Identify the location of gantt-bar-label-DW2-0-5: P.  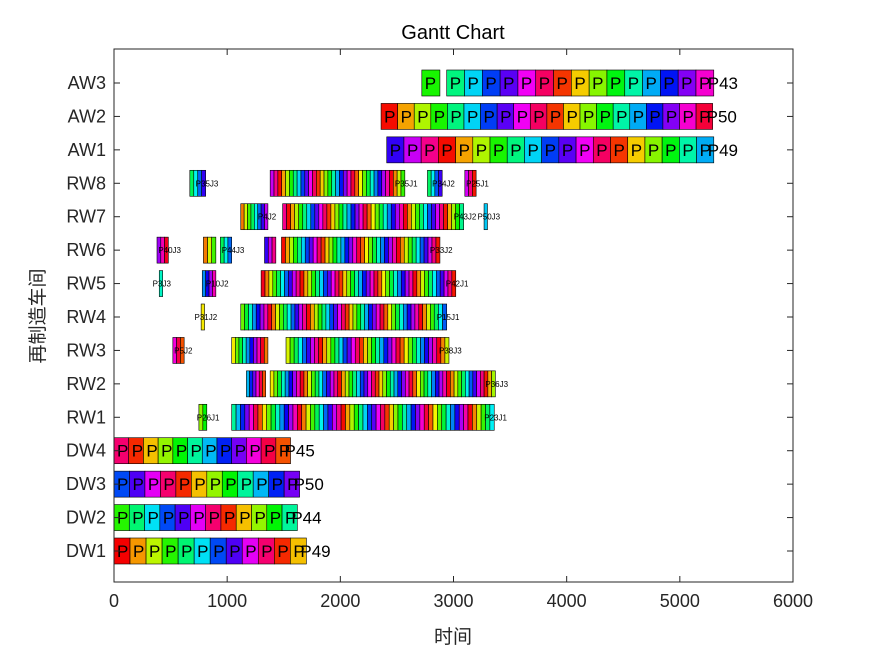
(198, 518).